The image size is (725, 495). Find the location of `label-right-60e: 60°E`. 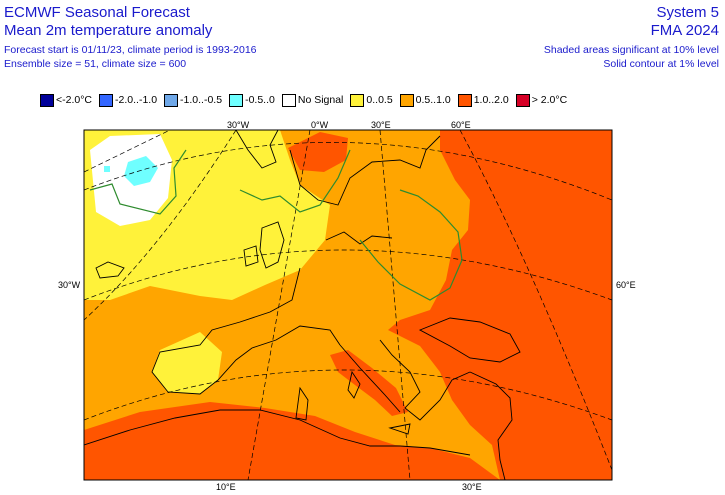

label-right-60e: 60°E is located at coordinates (626, 285).